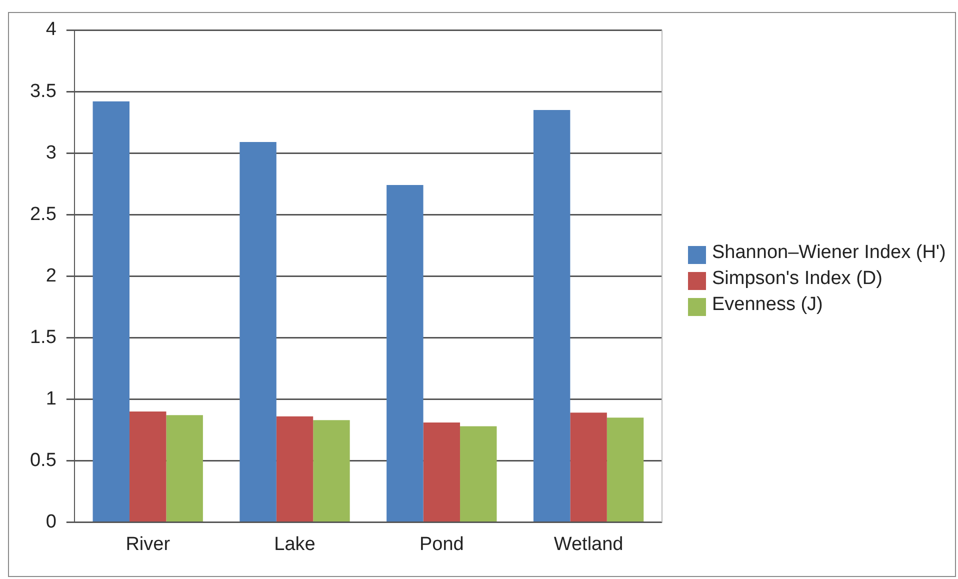 This screenshot has height=579, width=958. Describe the element at coordinates (797, 279) in the screenshot. I see `legend-label: Simpson's Index (D)` at that location.